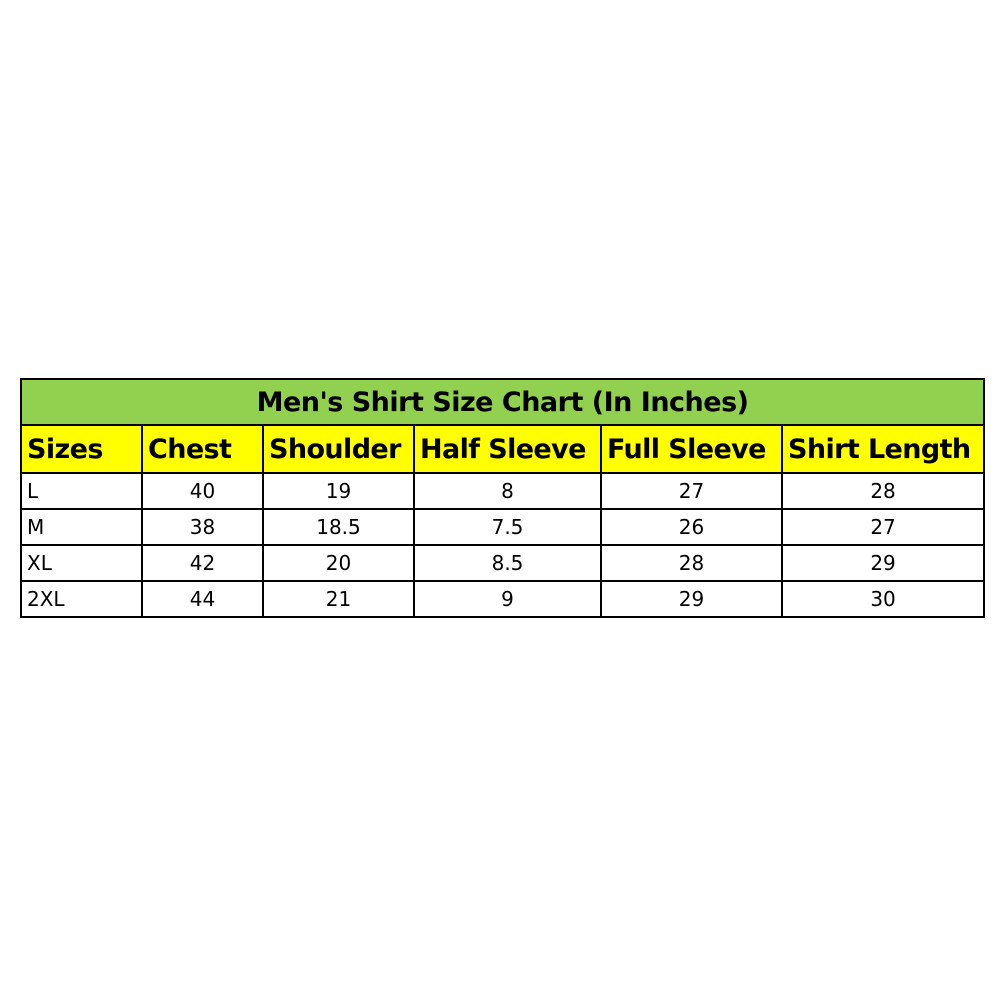  I want to click on cell-half-sleeve: 9, so click(507, 599).